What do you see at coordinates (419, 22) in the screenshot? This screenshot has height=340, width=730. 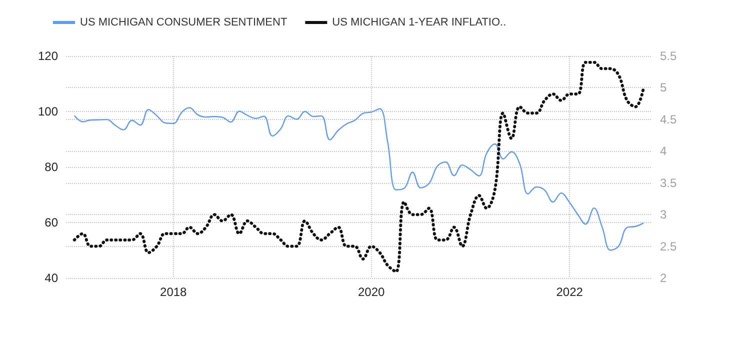 I see `legend-label: US MICHIGAN 1-YEAR INFLATIO..` at bounding box center [419, 22].